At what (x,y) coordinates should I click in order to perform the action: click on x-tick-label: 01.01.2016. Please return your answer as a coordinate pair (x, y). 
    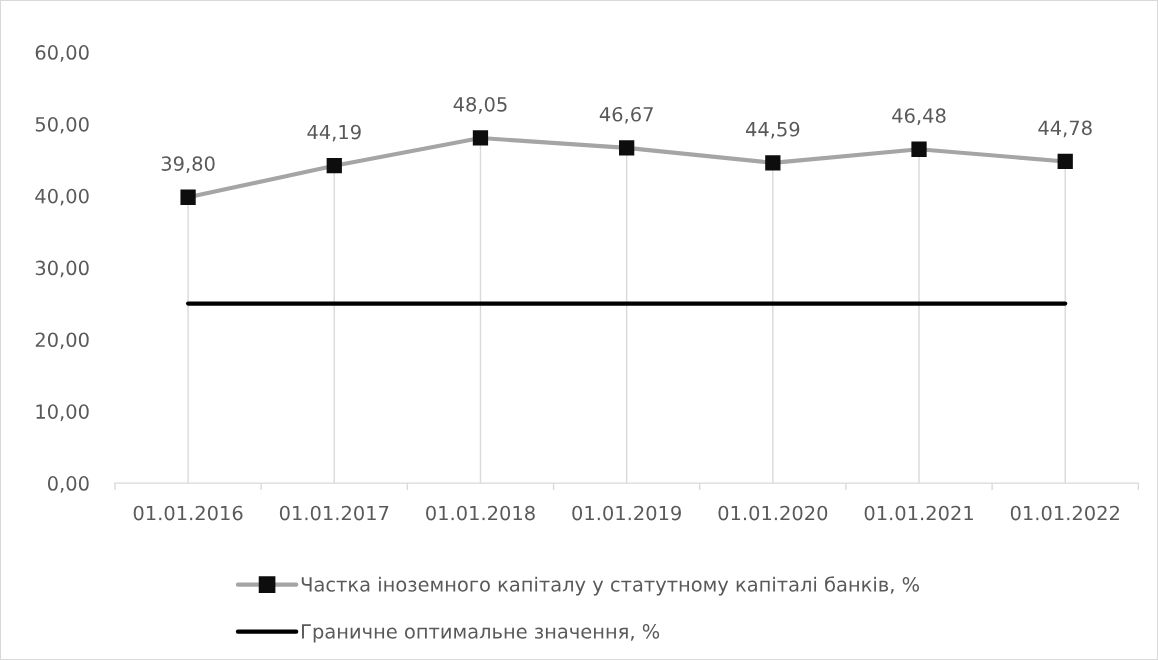
    Looking at the image, I should click on (188, 513).